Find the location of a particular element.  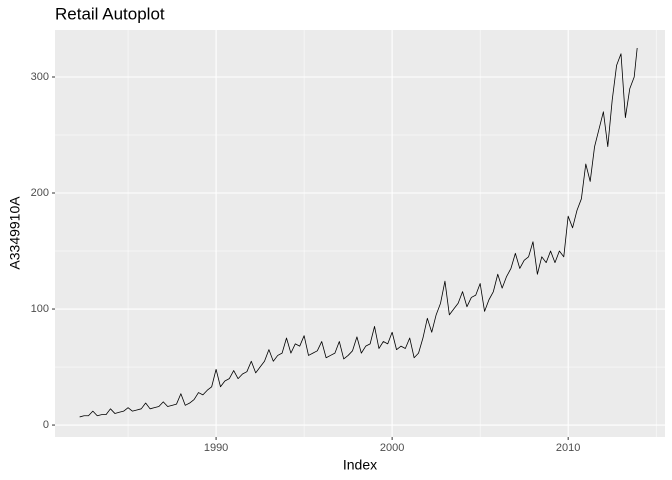

y-tick-label: 200 is located at coordinates (40, 193).